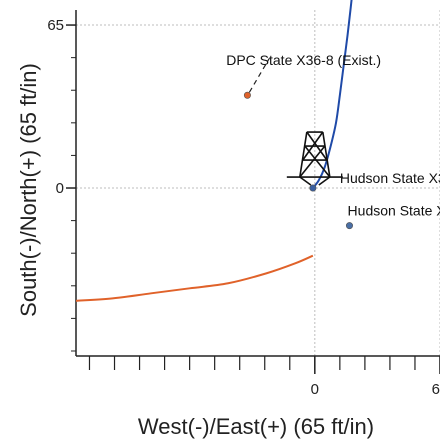  What do you see at coordinates (256, 426) in the screenshot?
I see `x-axis-title: West(-)/East(+) (65 ft/in)` at bounding box center [256, 426].